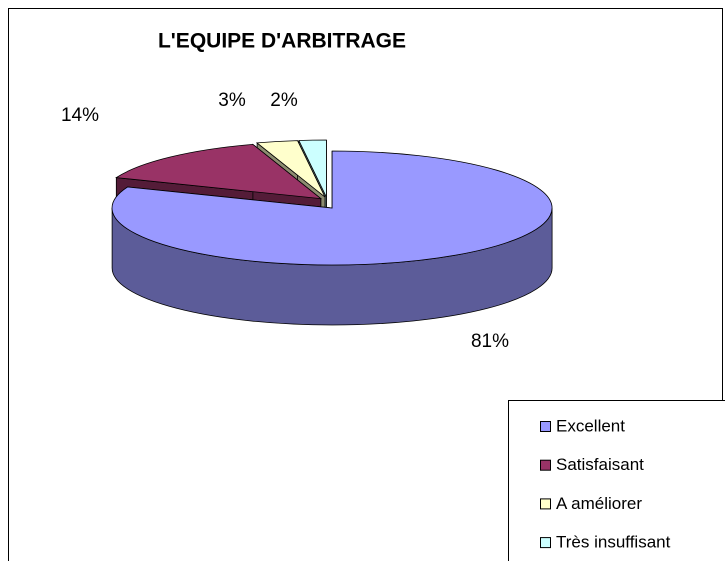 The width and height of the screenshot is (725, 561). Describe the element at coordinates (282, 41) in the screenshot. I see `chart-title: L'EQUIPE D'ARBITRAGE` at that location.